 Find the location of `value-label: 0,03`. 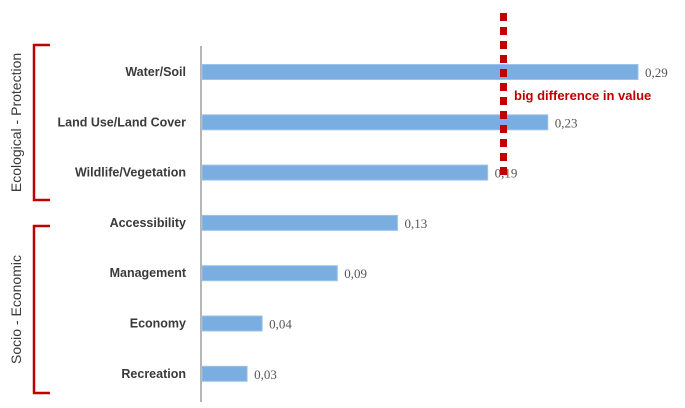

value-label: 0,03 is located at coordinates (265, 374).